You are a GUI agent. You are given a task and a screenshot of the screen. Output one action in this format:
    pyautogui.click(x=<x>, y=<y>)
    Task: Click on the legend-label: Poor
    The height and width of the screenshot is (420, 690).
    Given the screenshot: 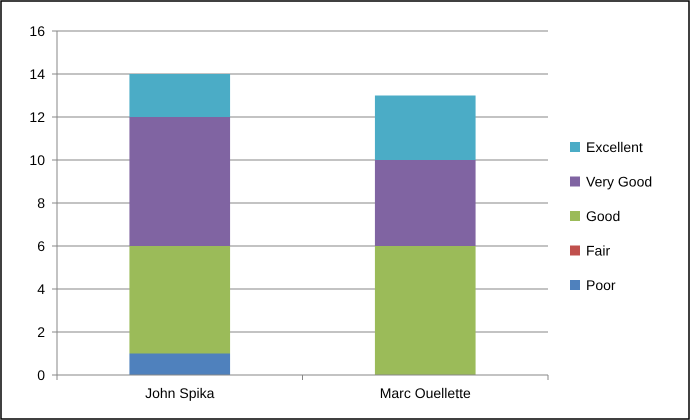 What is the action you would take?
    pyautogui.click(x=601, y=284)
    